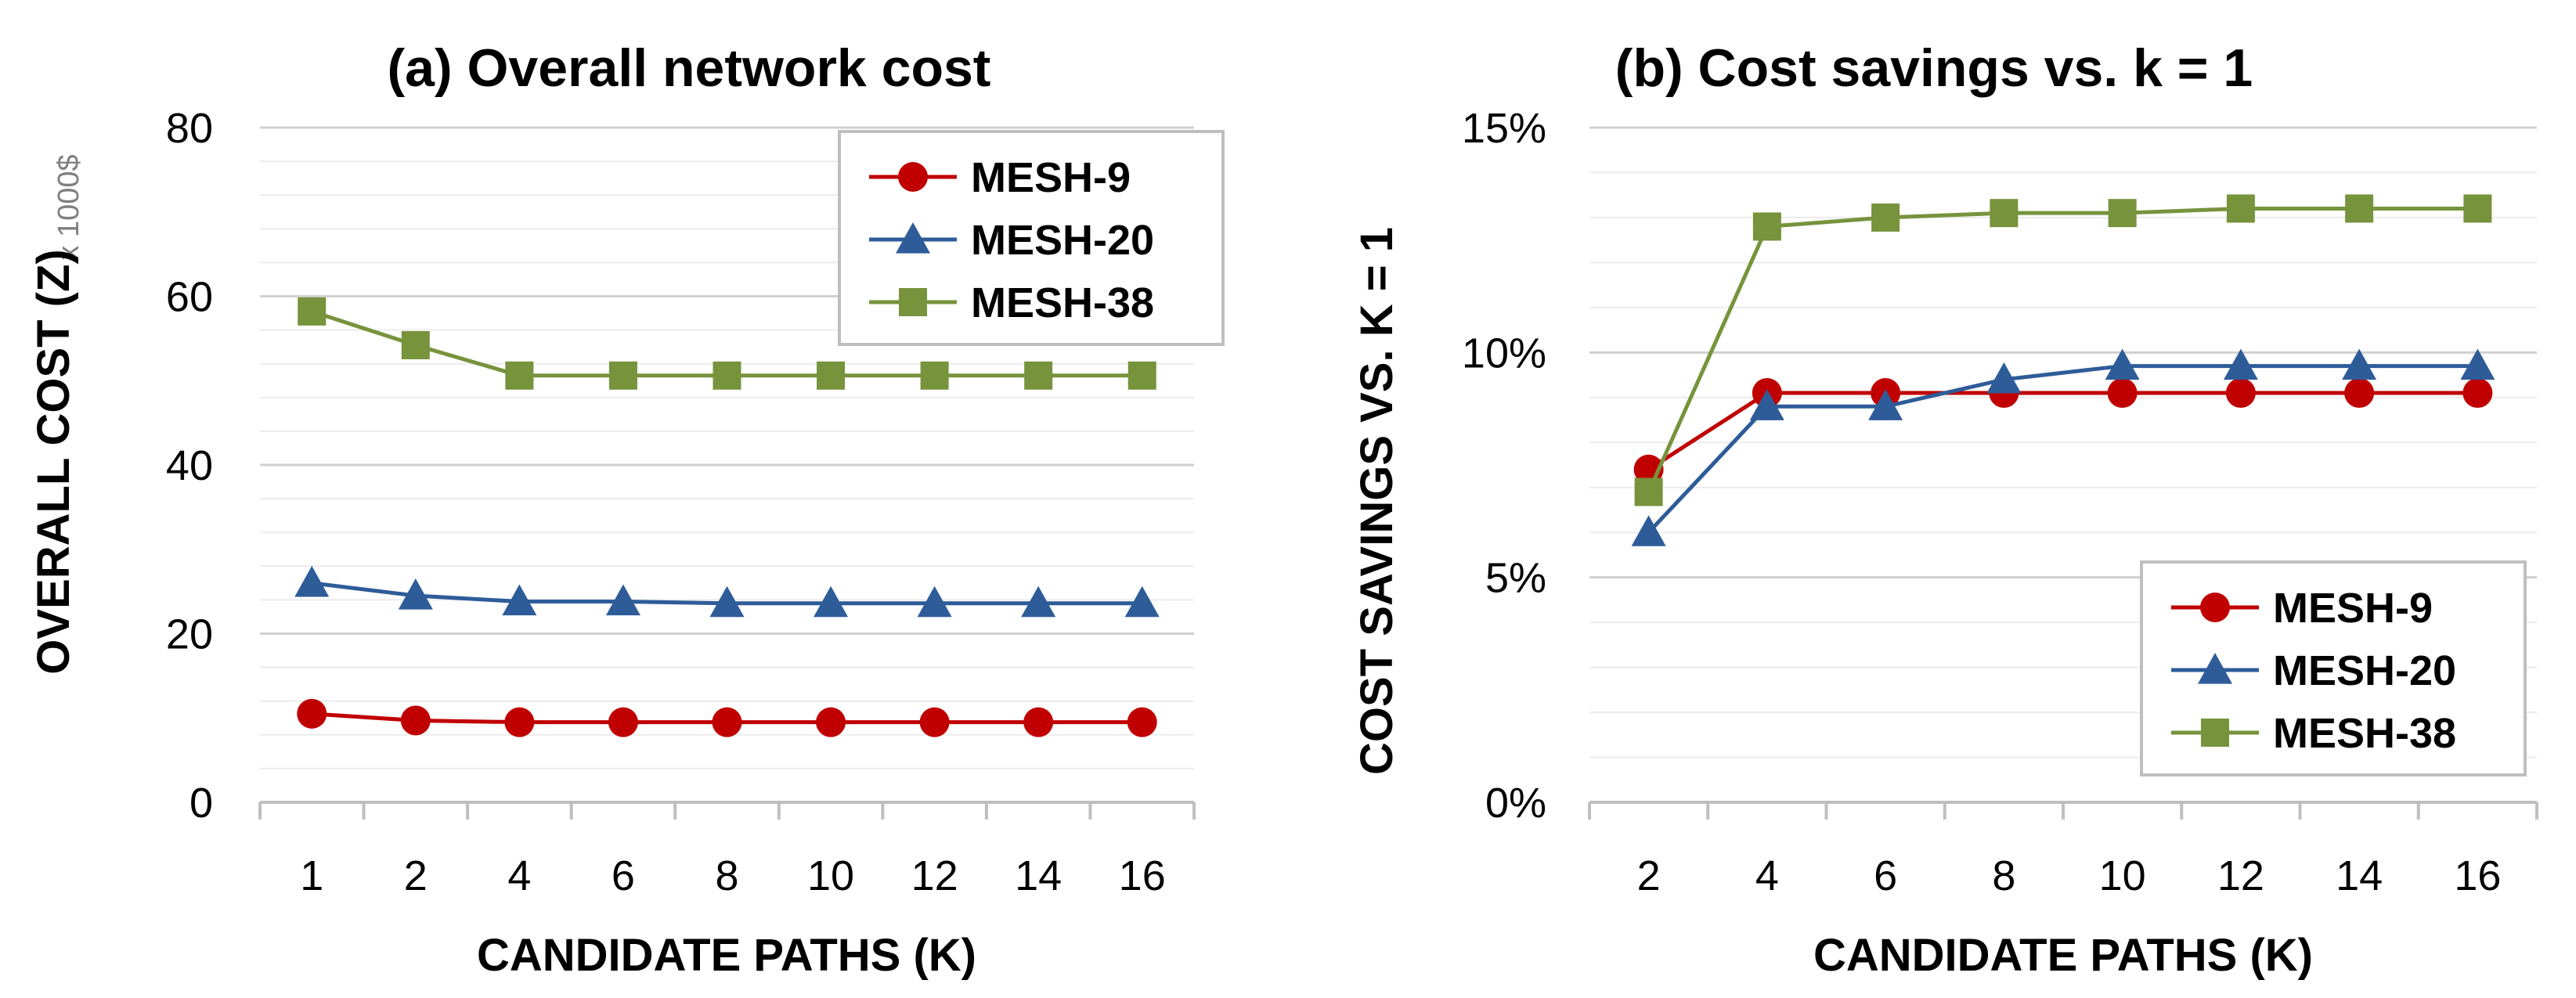 This screenshot has width=2576, height=998. What do you see at coordinates (189, 465) in the screenshot?
I see `y-tick-label: 40` at bounding box center [189, 465].